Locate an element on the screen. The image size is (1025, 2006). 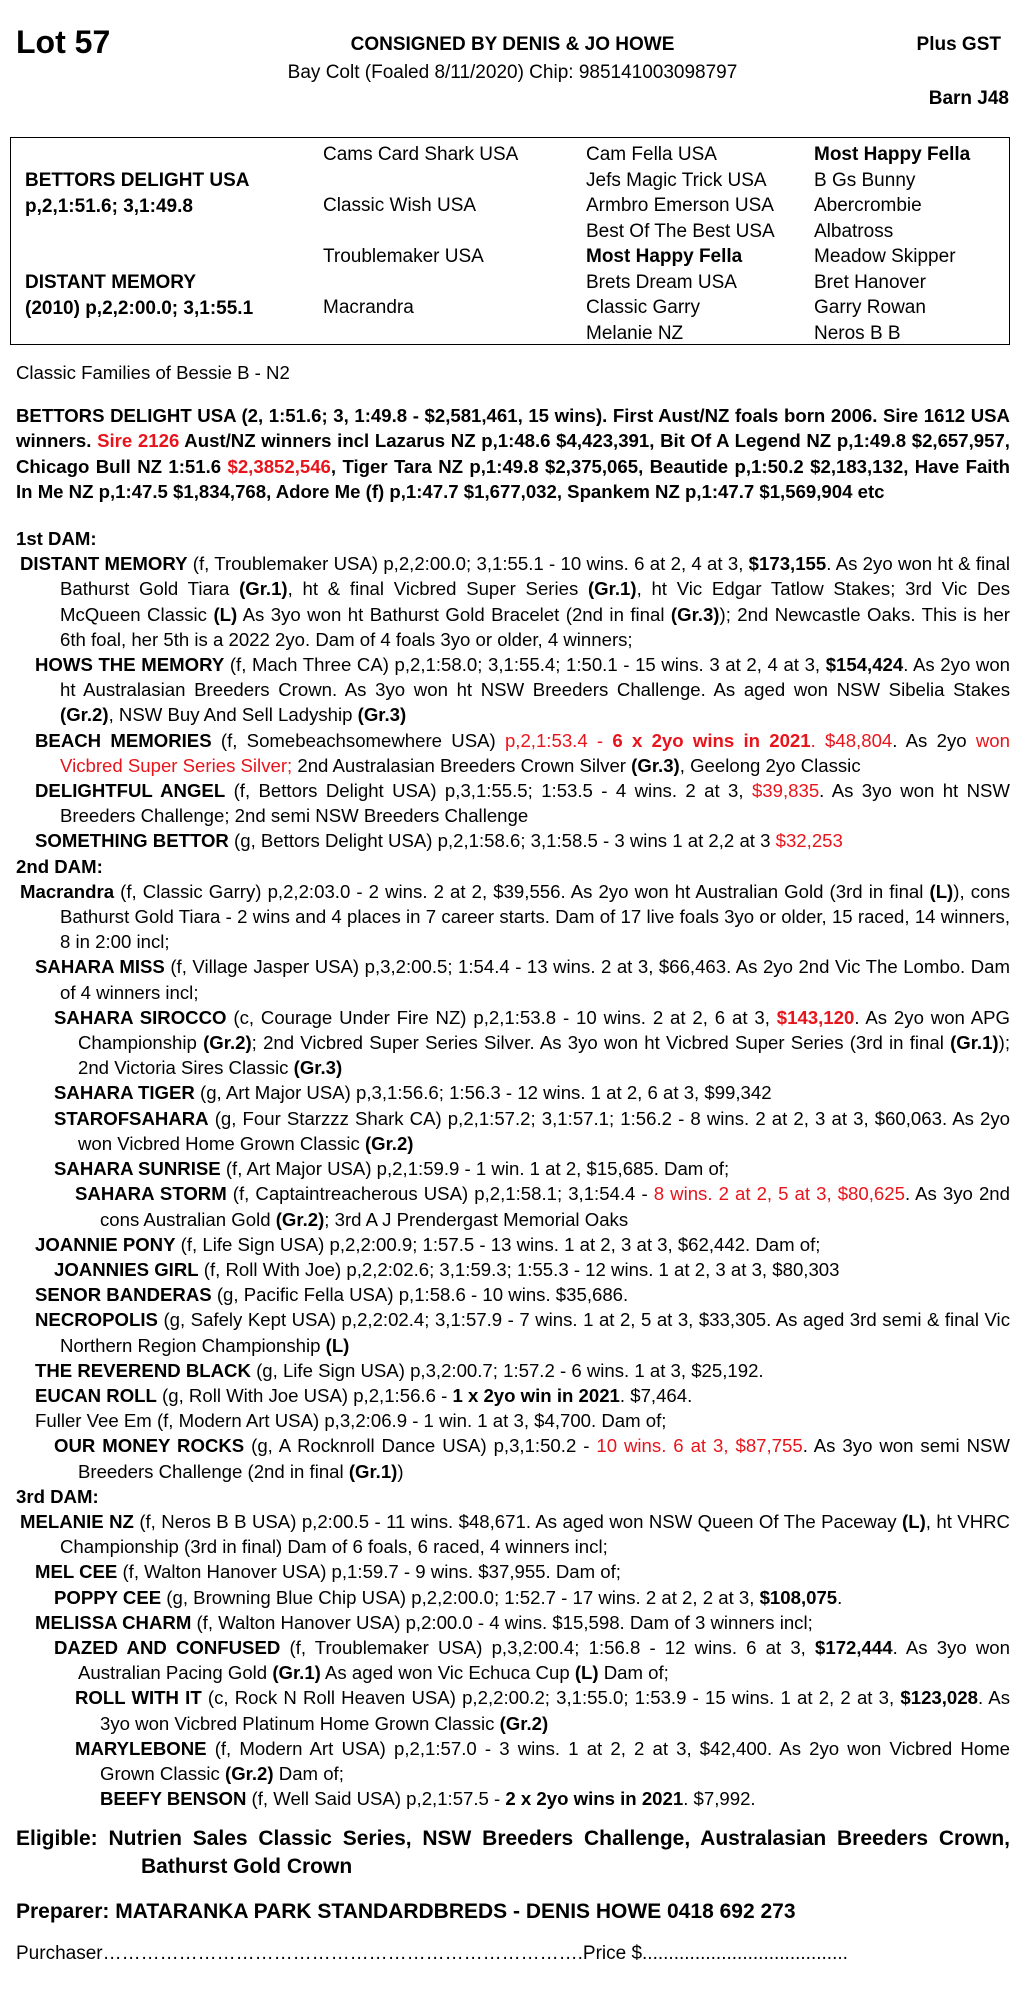
text-run: 2nd Australasian Breeders Crown Silver is located at coordinates (462, 765).